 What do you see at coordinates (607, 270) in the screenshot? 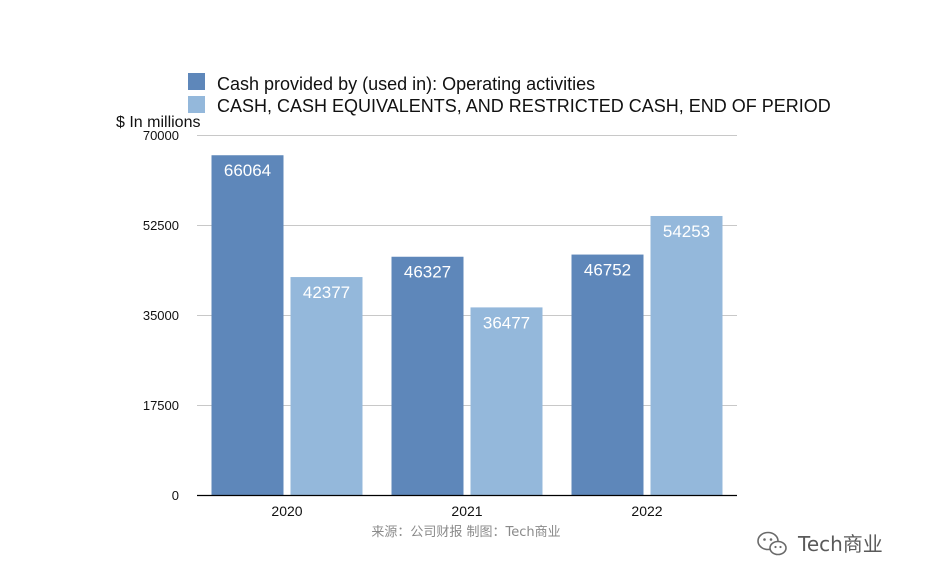
I see `value-label-2022-series-1: 46752` at bounding box center [607, 270].